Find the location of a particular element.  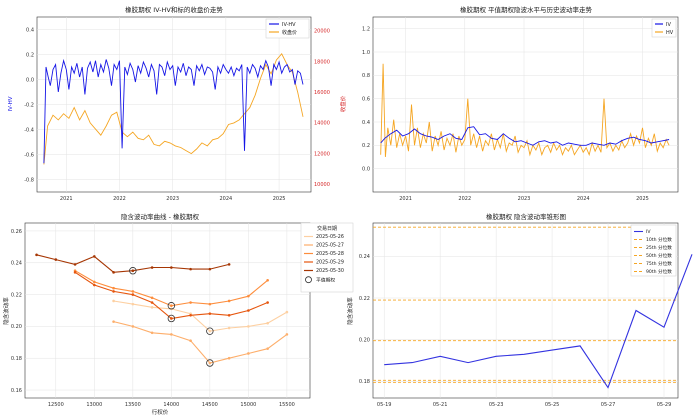

panel2-y-tick-label: 0.0 is located at coordinates (366, 169).